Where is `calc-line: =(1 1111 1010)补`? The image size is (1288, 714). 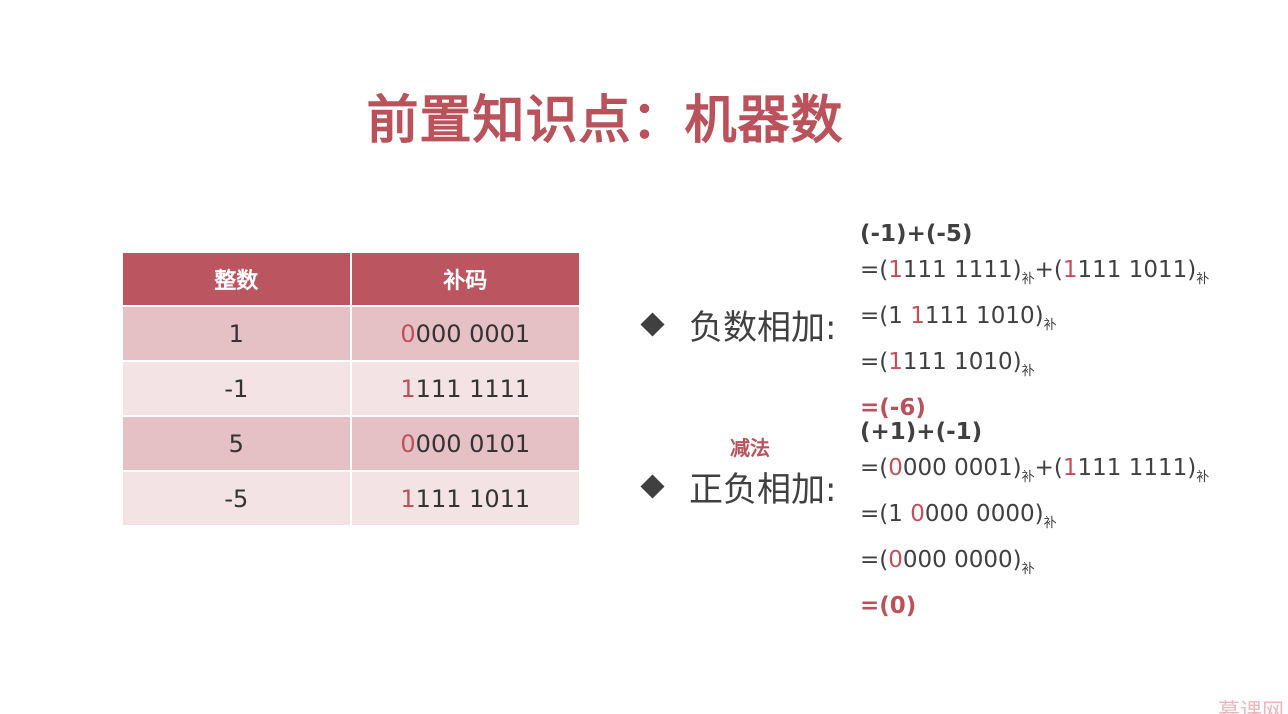 calc-line: =(1 1111 1010)补 is located at coordinates (1034, 321).